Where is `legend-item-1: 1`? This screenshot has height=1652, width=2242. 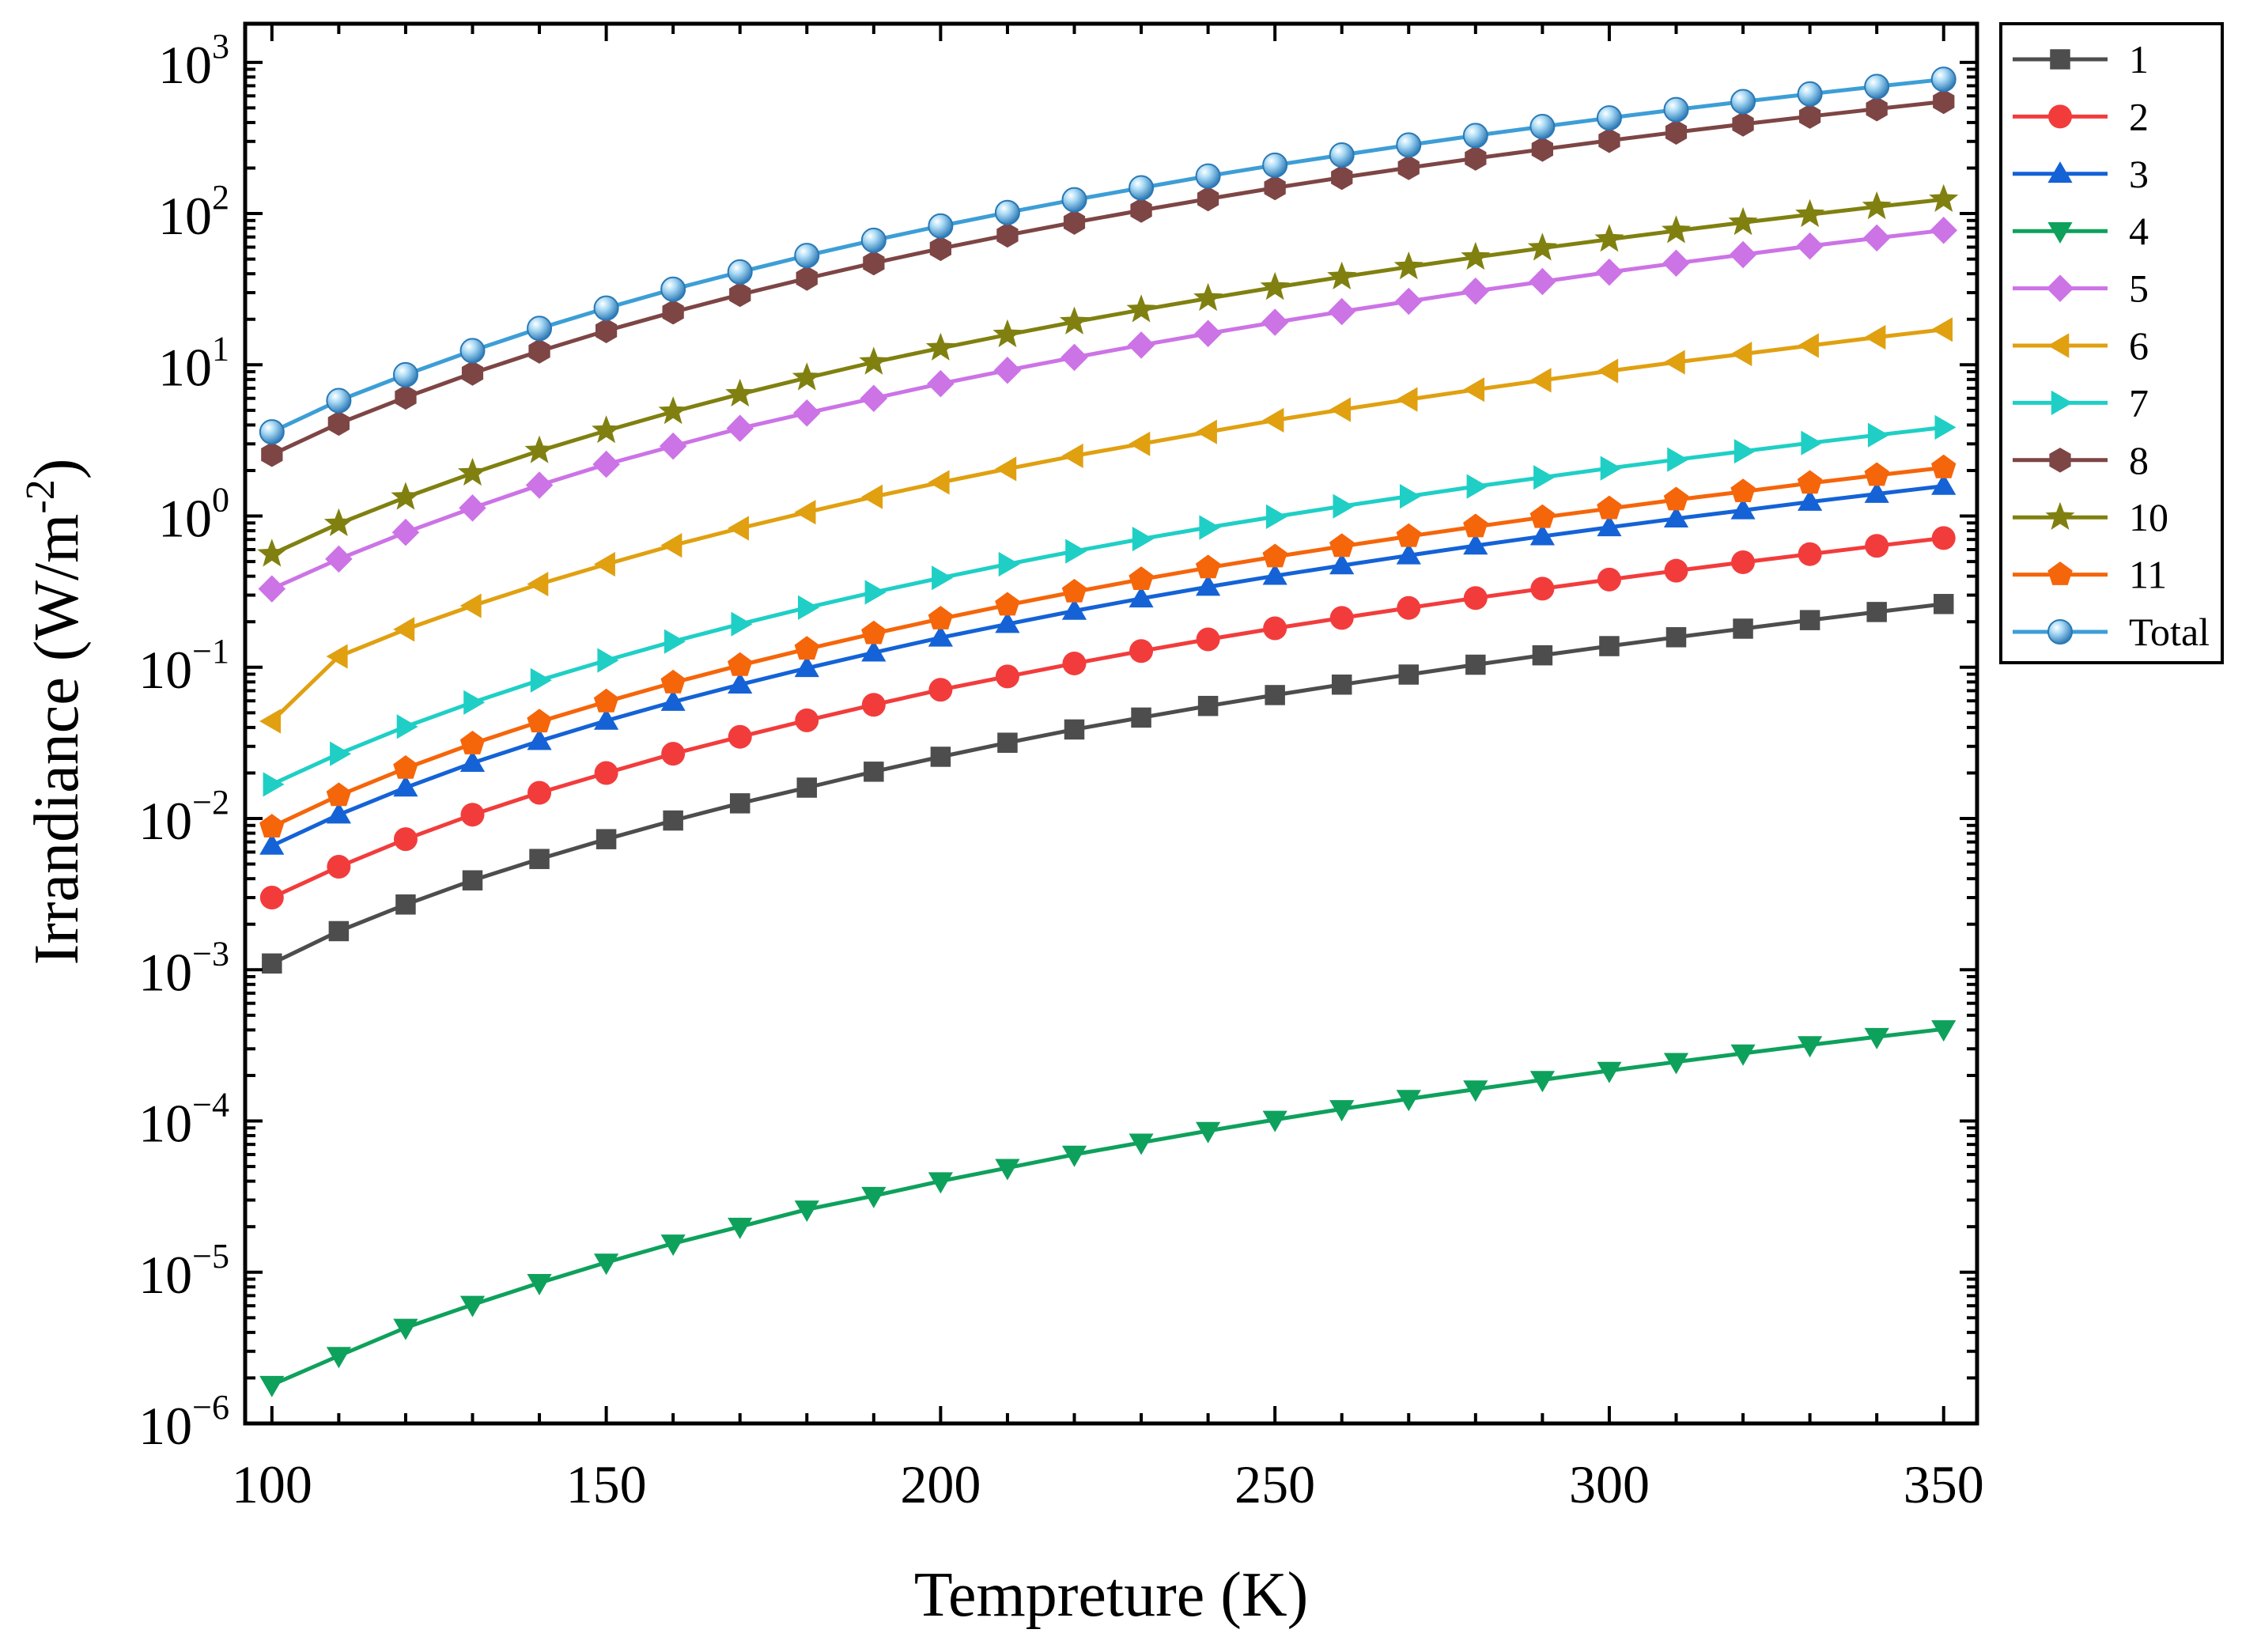
legend-item-1: 1 is located at coordinates (2081, 59).